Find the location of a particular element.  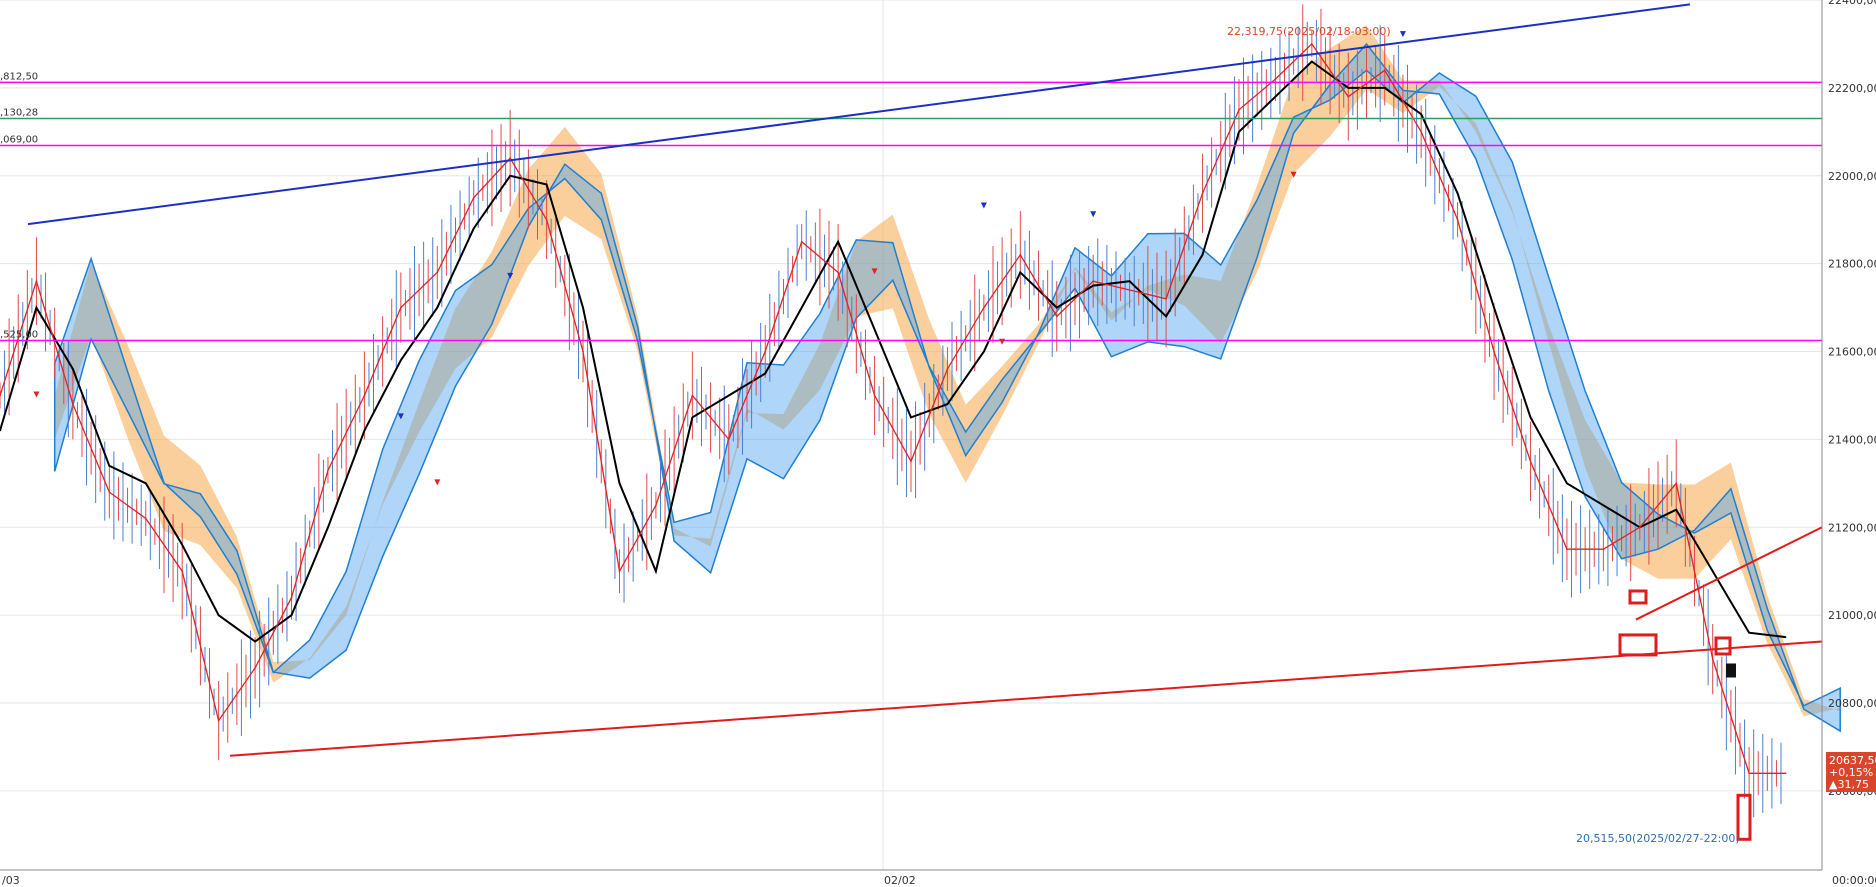

last-price-box is located at coordinates (1851, 772).